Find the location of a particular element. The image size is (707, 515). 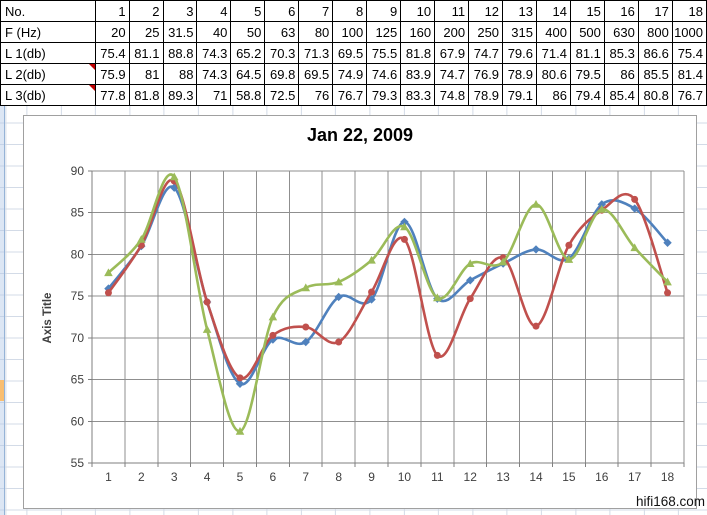

table-cell: 88.8 is located at coordinates (180, 53).